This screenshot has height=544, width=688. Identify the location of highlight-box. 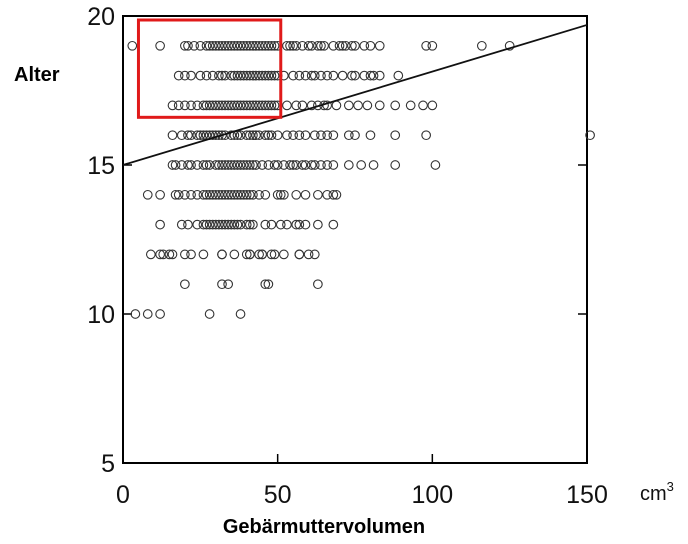
(209, 68).